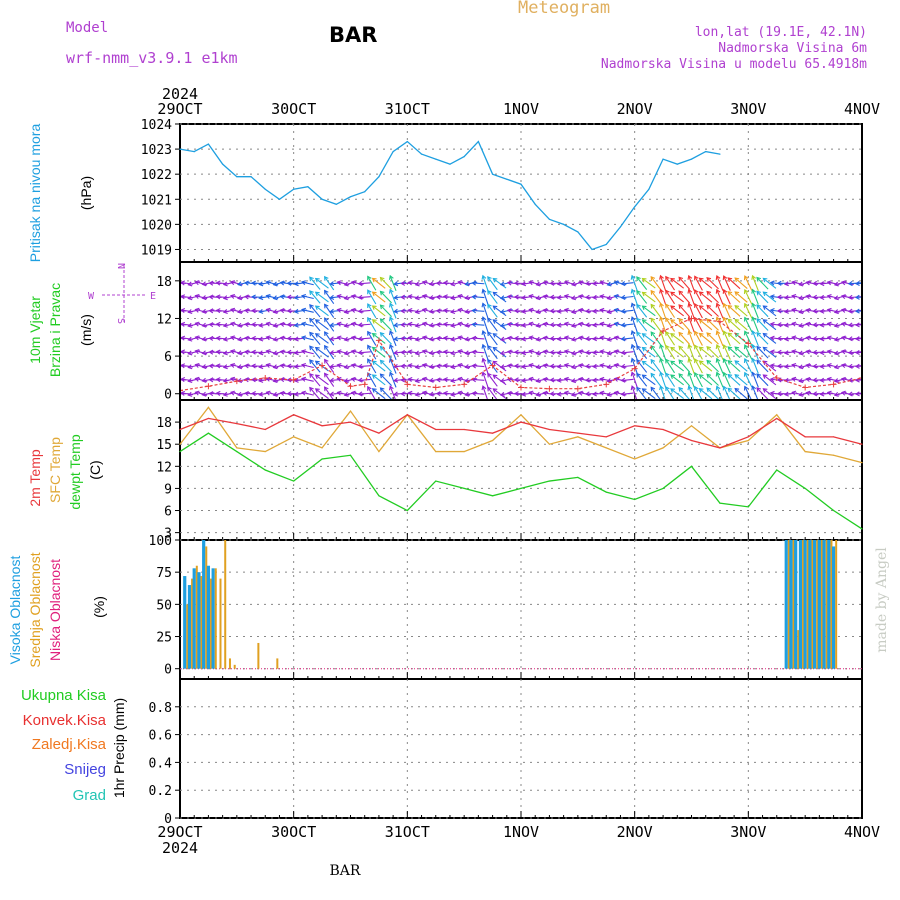 This screenshot has width=900, height=900. Describe the element at coordinates (164, 467) in the screenshot. I see `temperature-ytick-label: 12` at that location.